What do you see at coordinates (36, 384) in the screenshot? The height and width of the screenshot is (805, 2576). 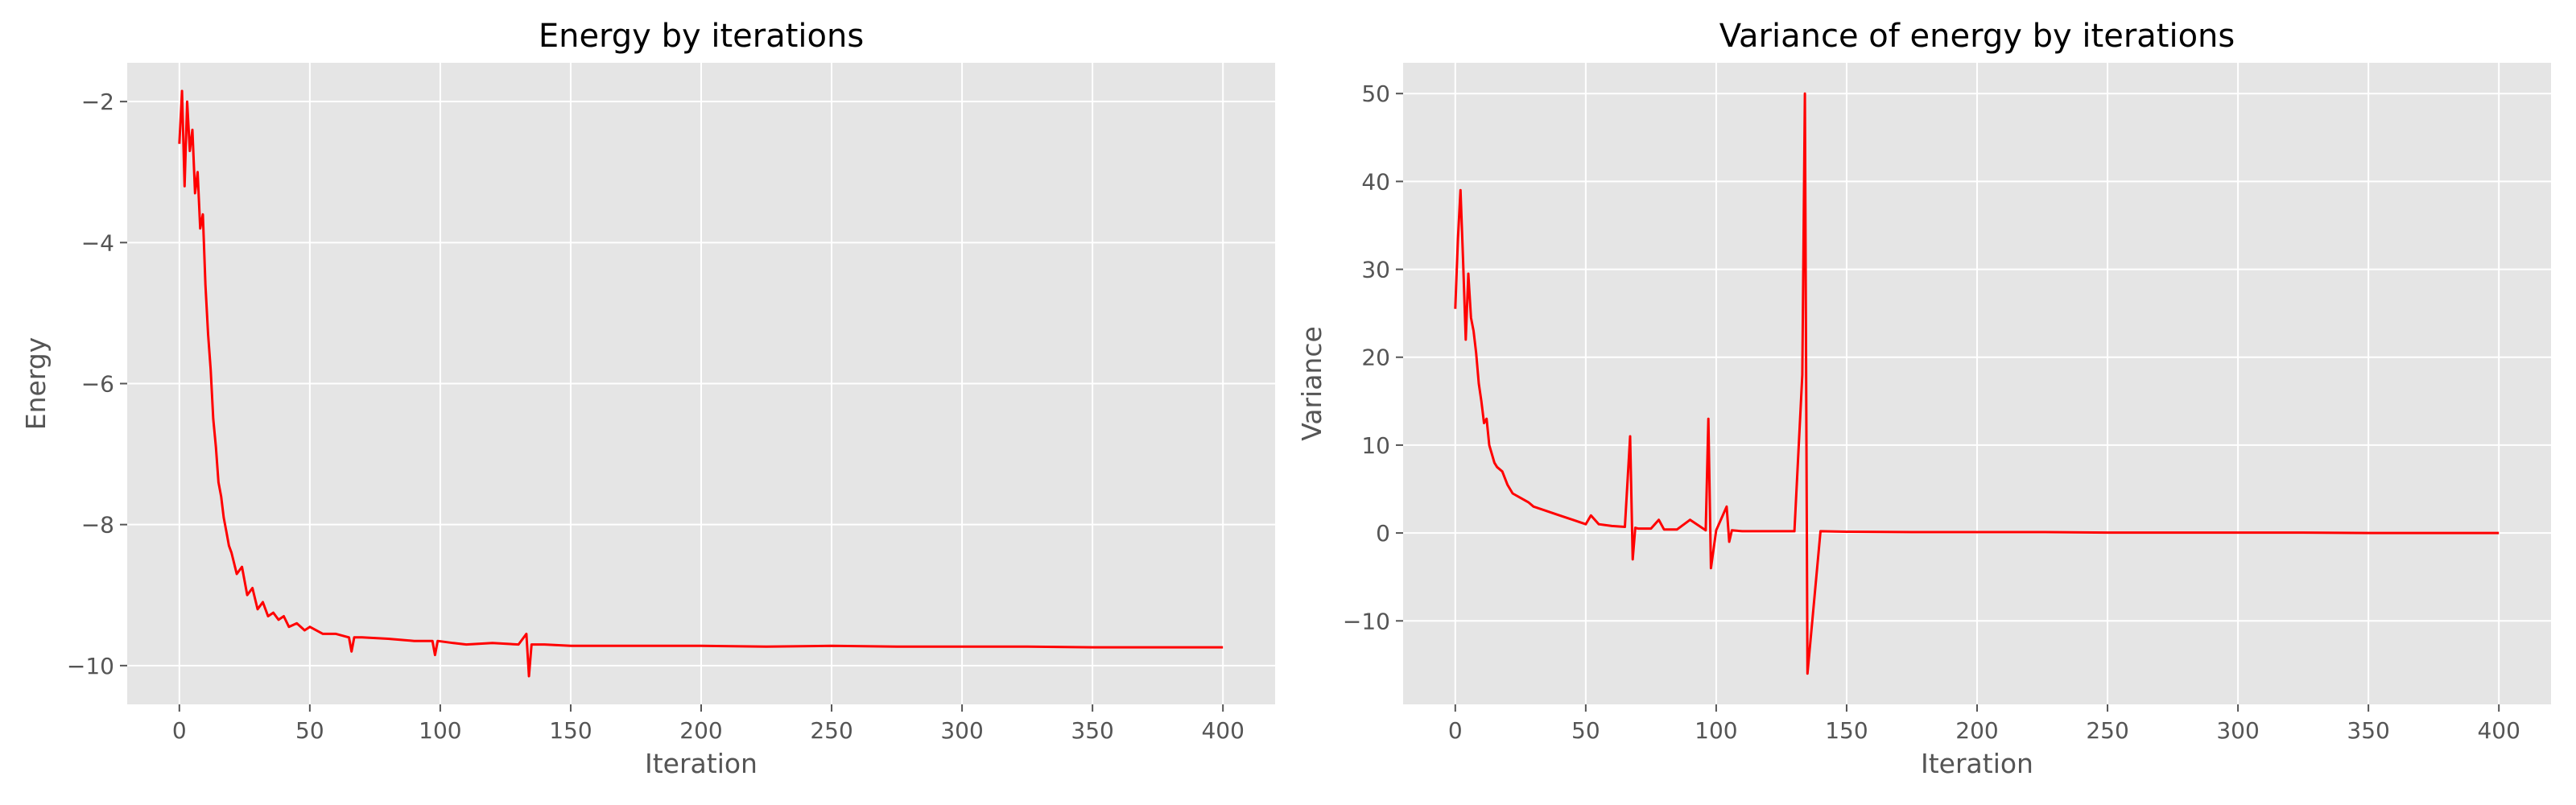 I see `y-axis-label: Energy` at bounding box center [36, 384].